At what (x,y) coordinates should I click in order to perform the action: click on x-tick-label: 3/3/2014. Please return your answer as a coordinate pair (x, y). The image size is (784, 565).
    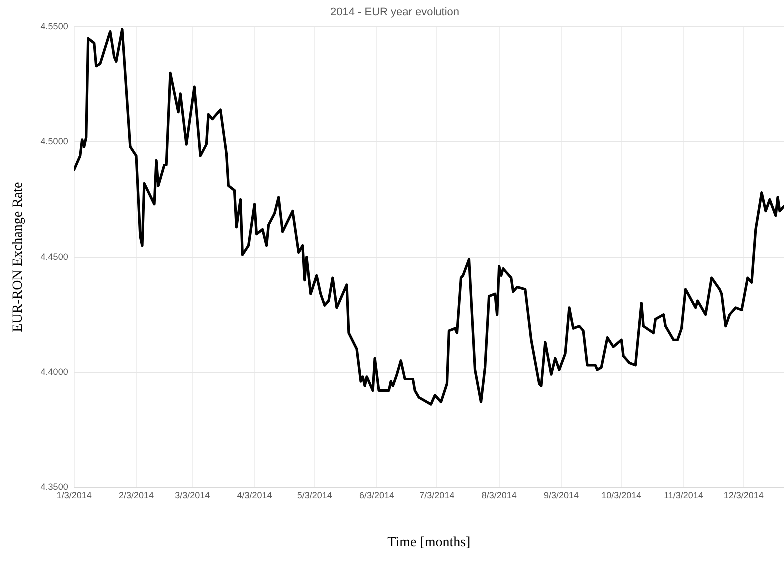
    Looking at the image, I should click on (192, 495).